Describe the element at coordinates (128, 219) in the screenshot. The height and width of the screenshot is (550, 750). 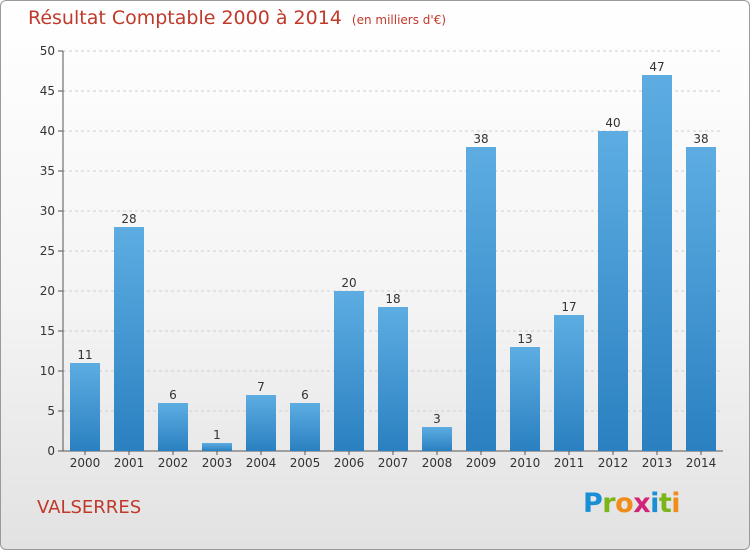
I see `data-label: 28` at that location.